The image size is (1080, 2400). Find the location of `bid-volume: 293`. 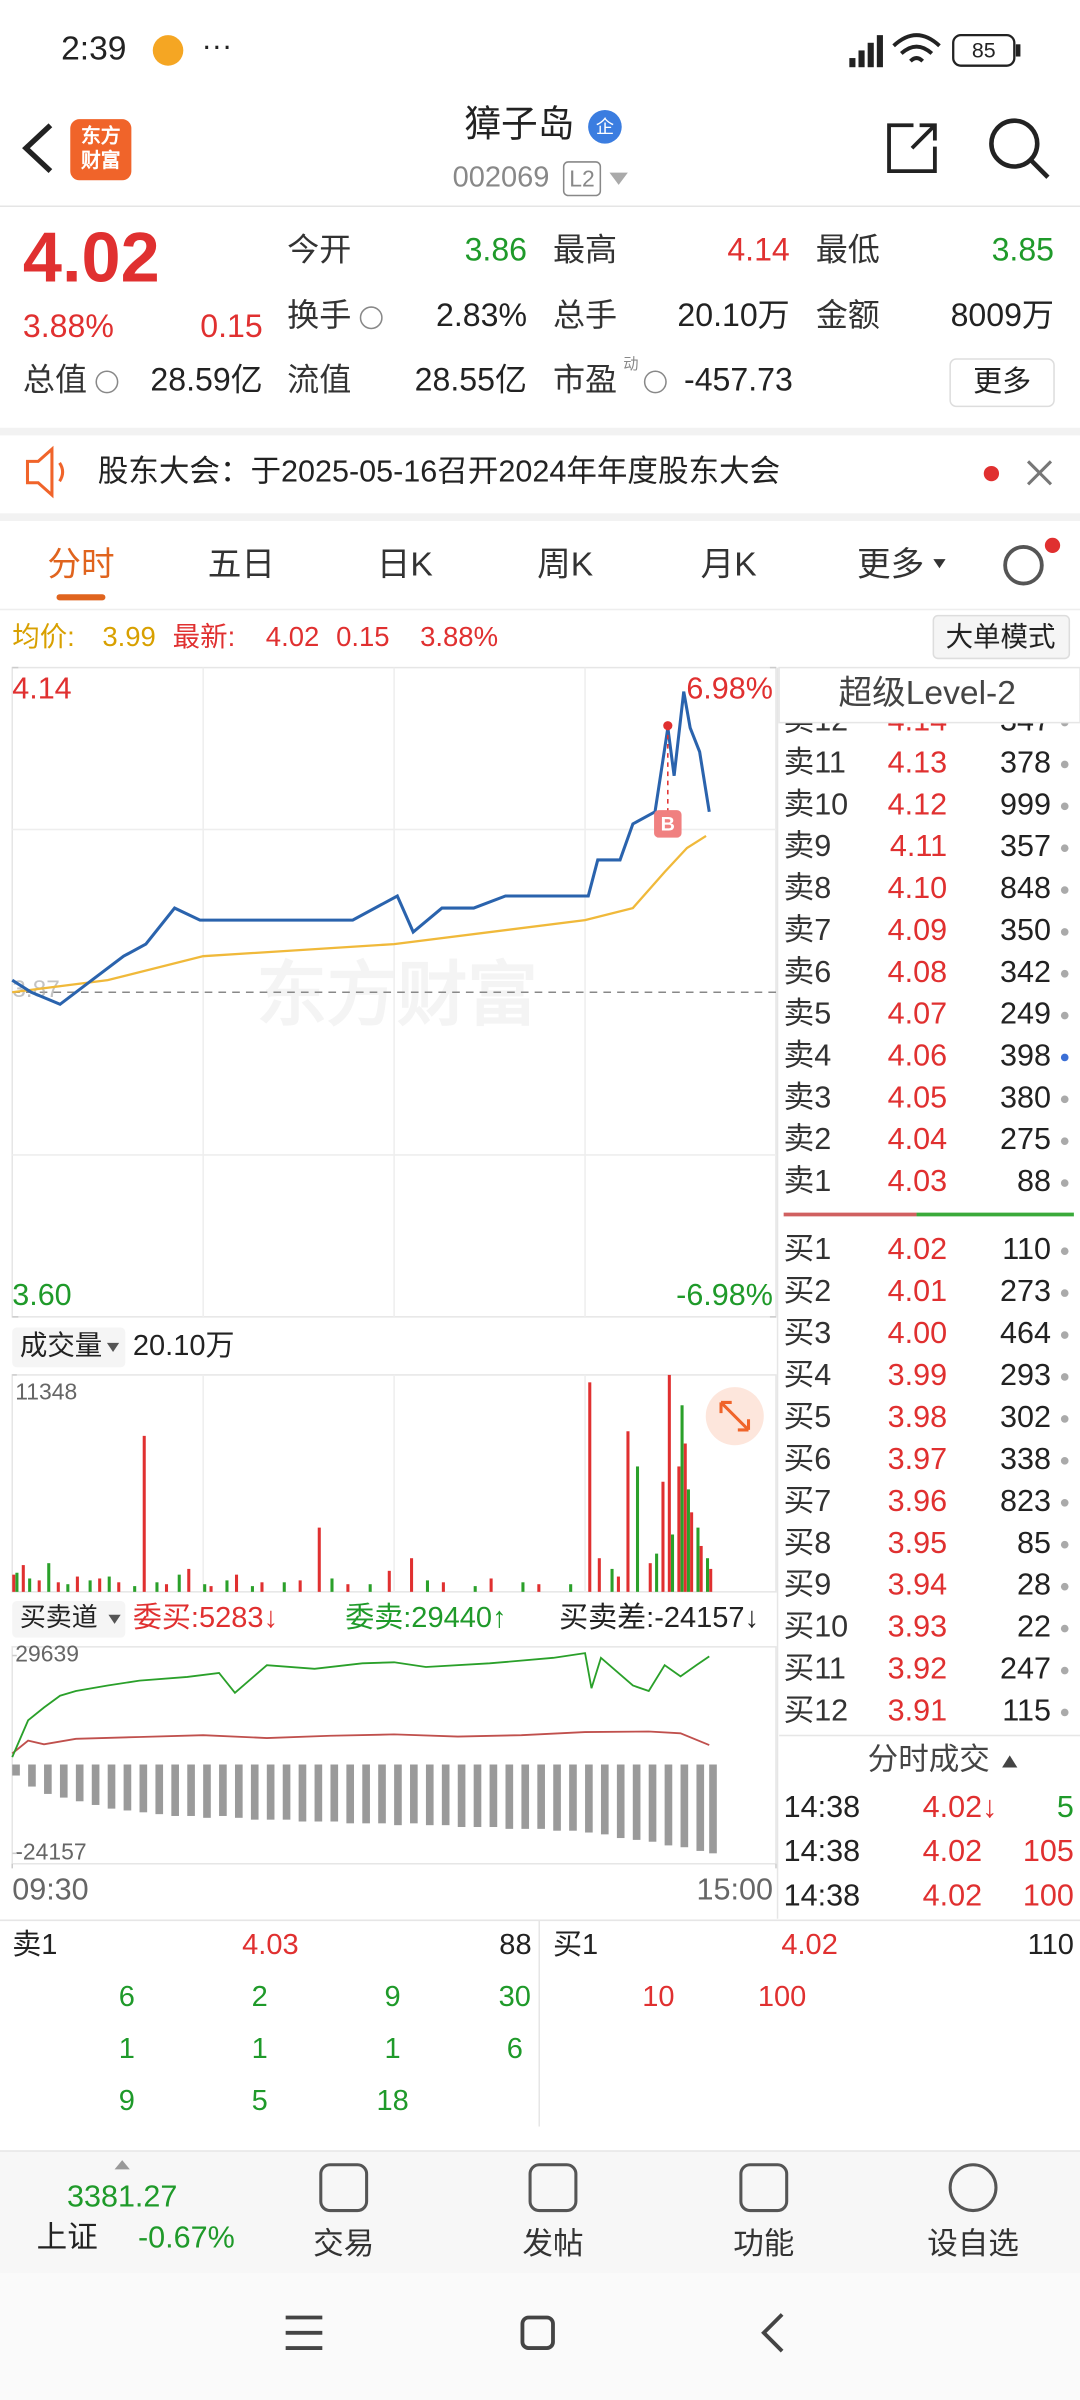

bid-volume: 293 is located at coordinates (1025, 1375).